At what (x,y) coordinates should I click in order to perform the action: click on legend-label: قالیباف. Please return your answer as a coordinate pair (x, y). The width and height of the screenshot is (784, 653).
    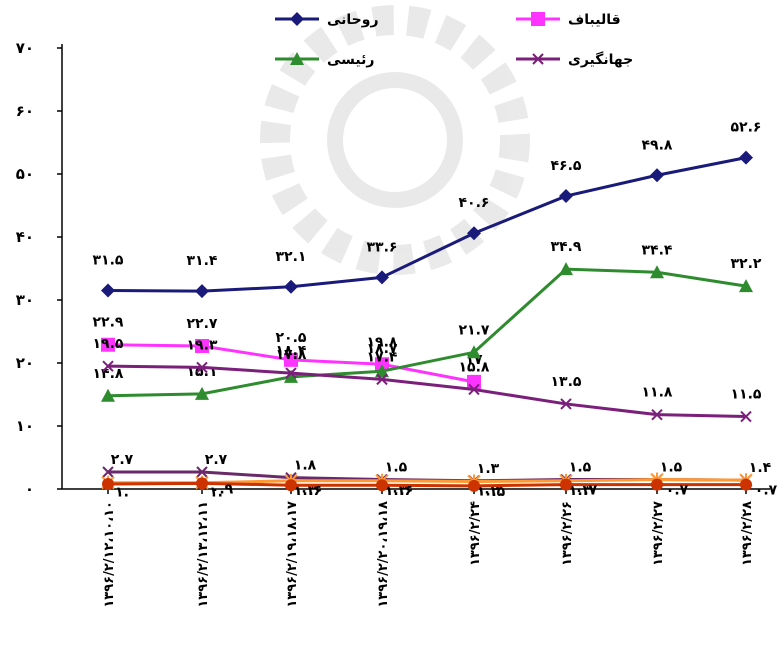
    Looking at the image, I should click on (594, 20).